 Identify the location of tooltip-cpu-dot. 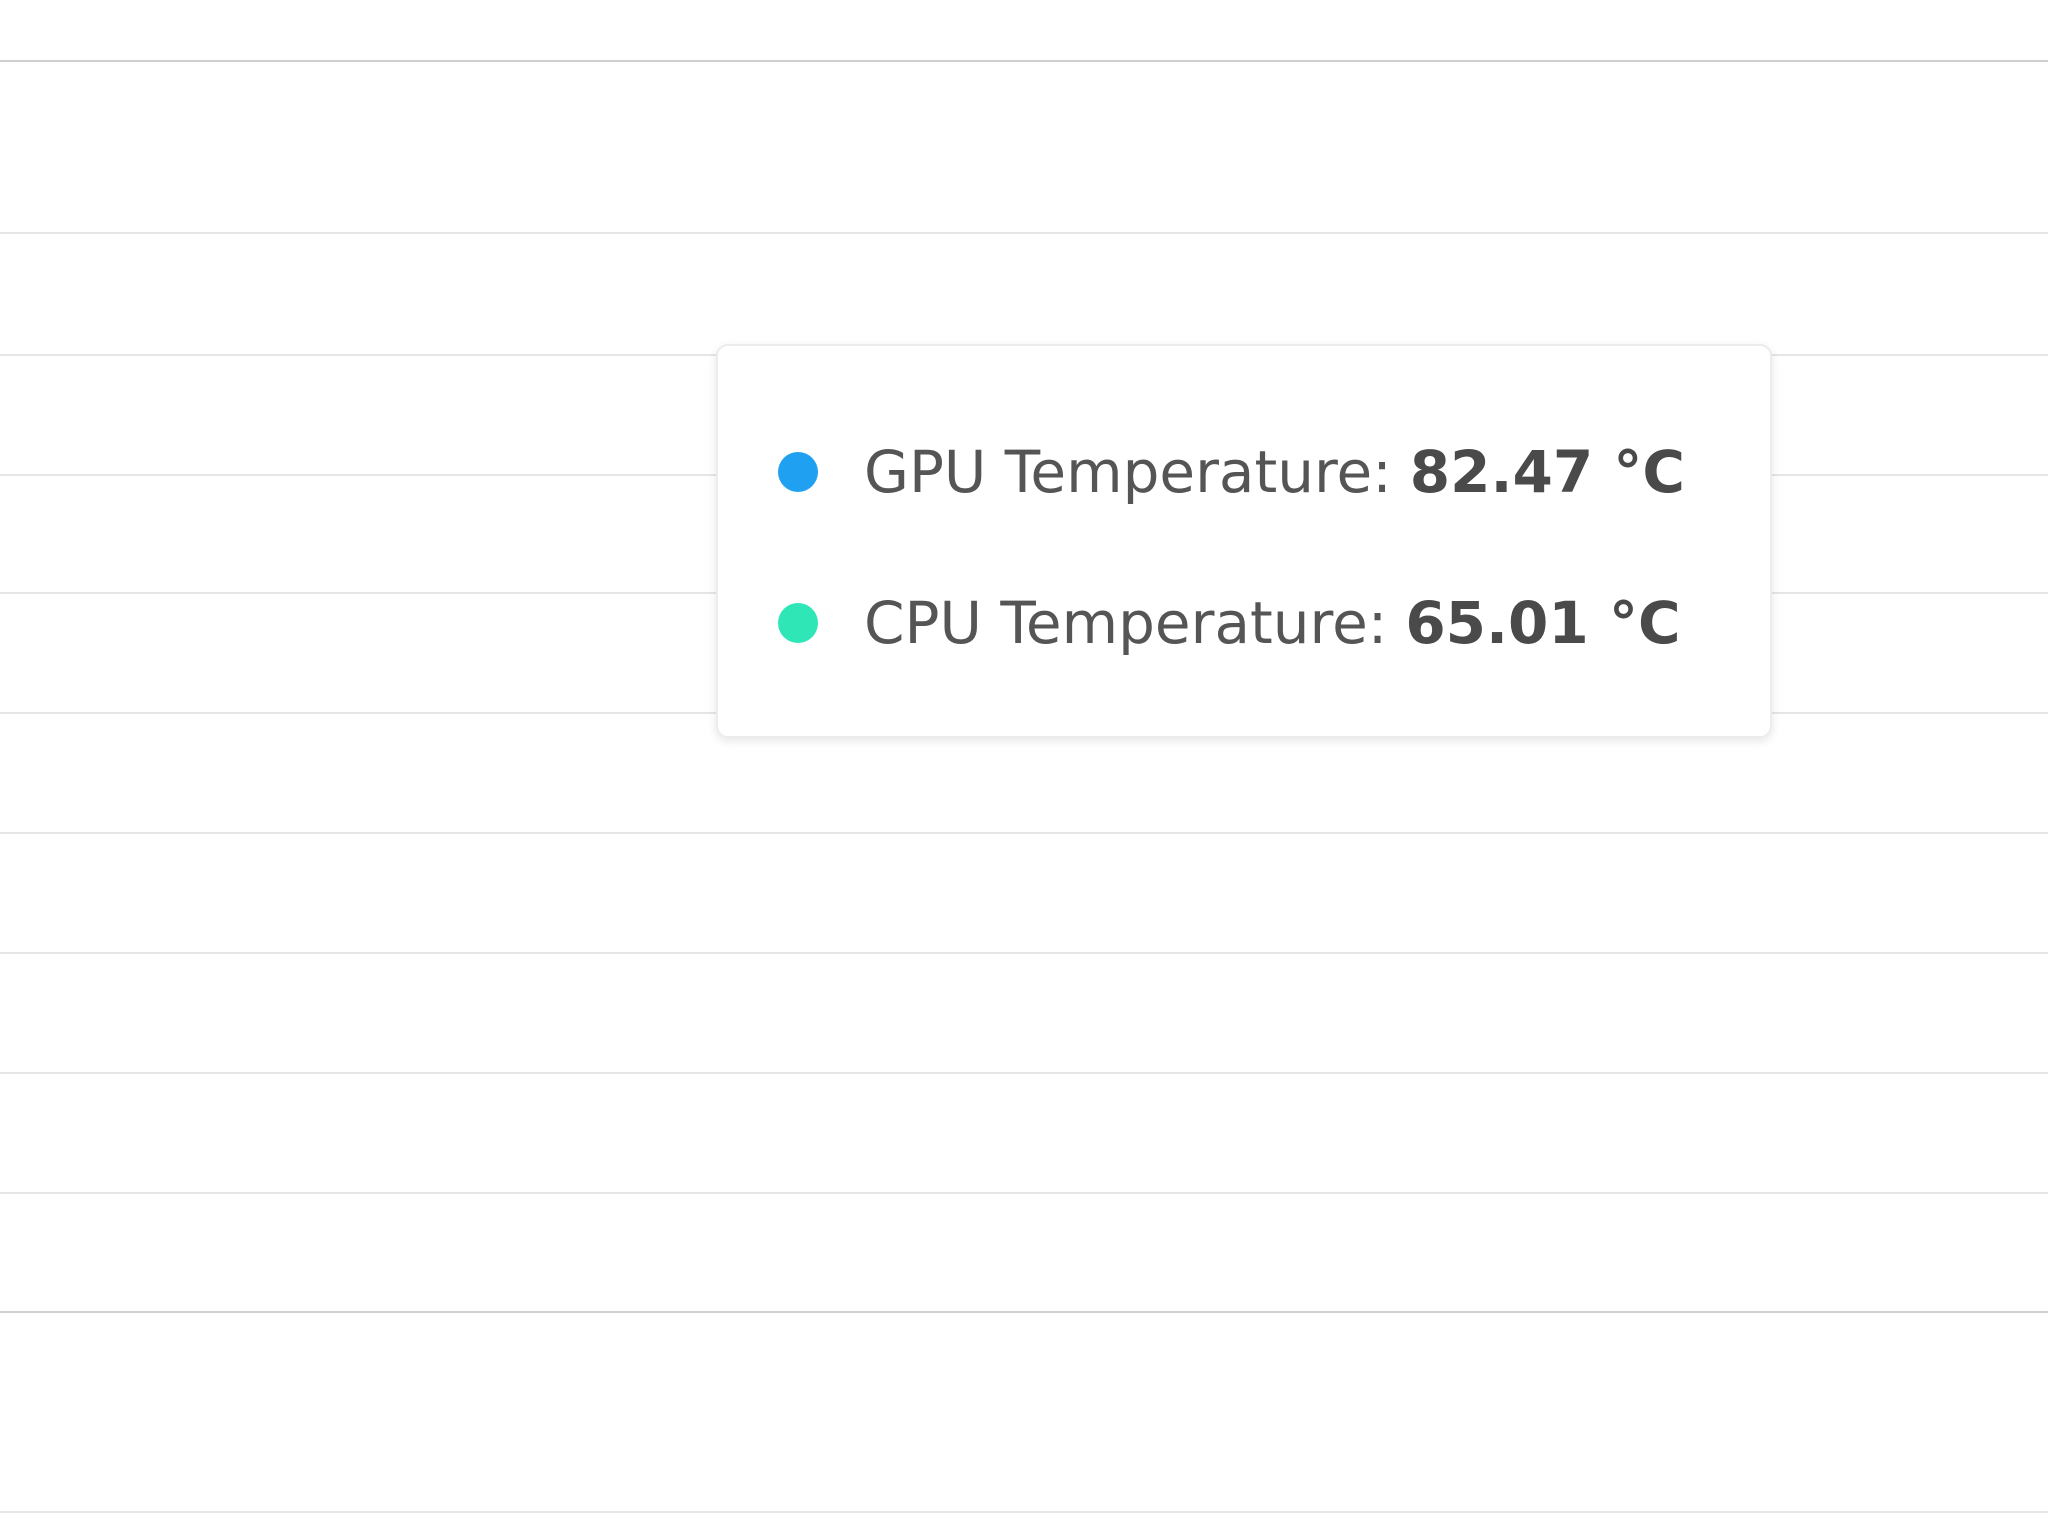
(798, 623).